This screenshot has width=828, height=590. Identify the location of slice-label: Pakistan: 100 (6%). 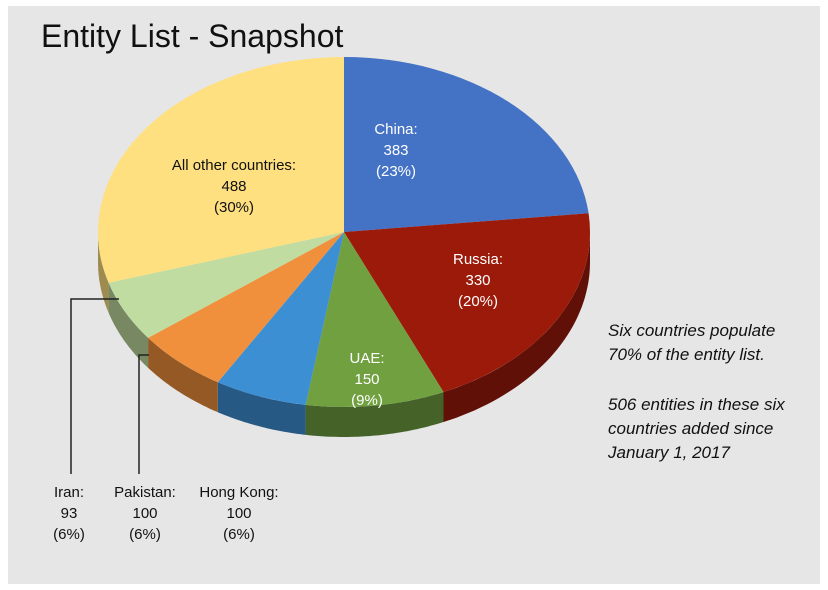
(145, 513).